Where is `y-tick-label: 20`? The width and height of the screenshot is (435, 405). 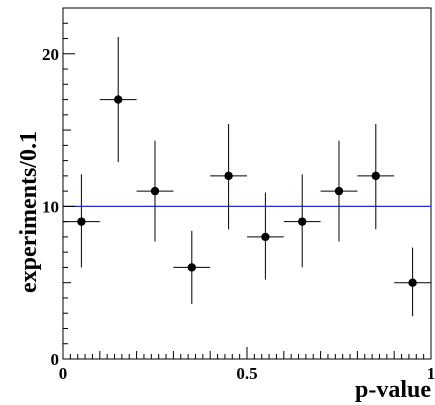
y-tick-label: 20 is located at coordinates (50, 54).